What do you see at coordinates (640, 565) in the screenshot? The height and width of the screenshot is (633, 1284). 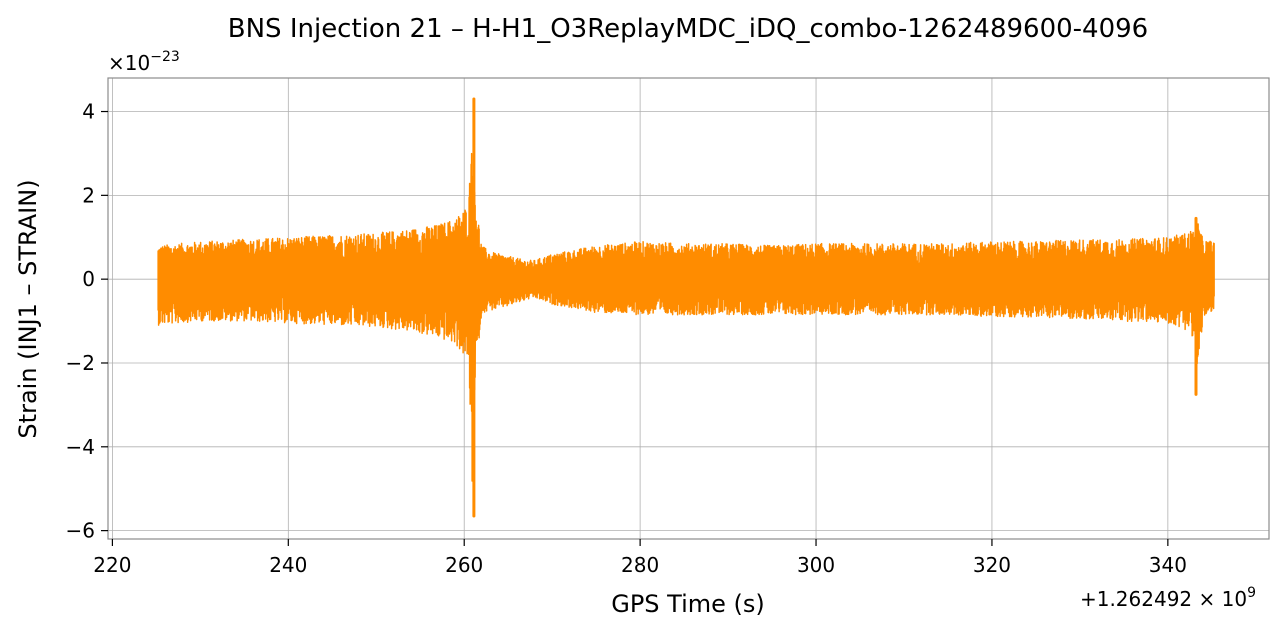 I see `x-tick-label: 280` at bounding box center [640, 565].